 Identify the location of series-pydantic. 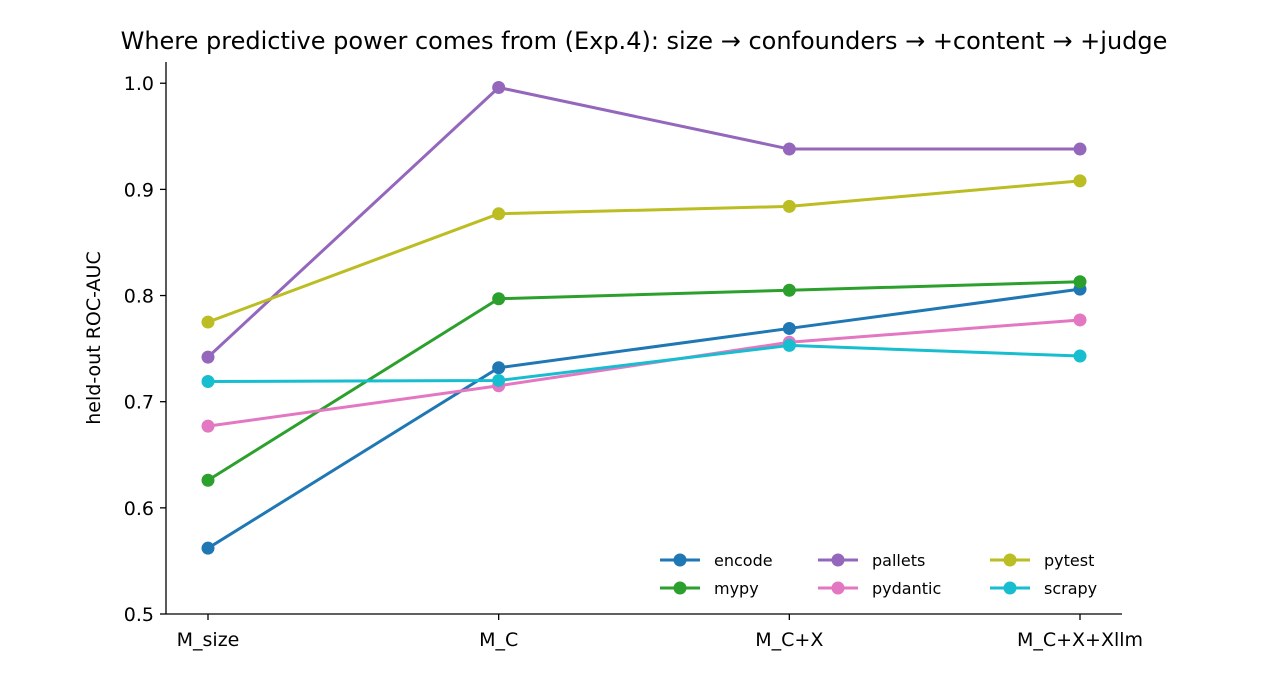
(644, 373).